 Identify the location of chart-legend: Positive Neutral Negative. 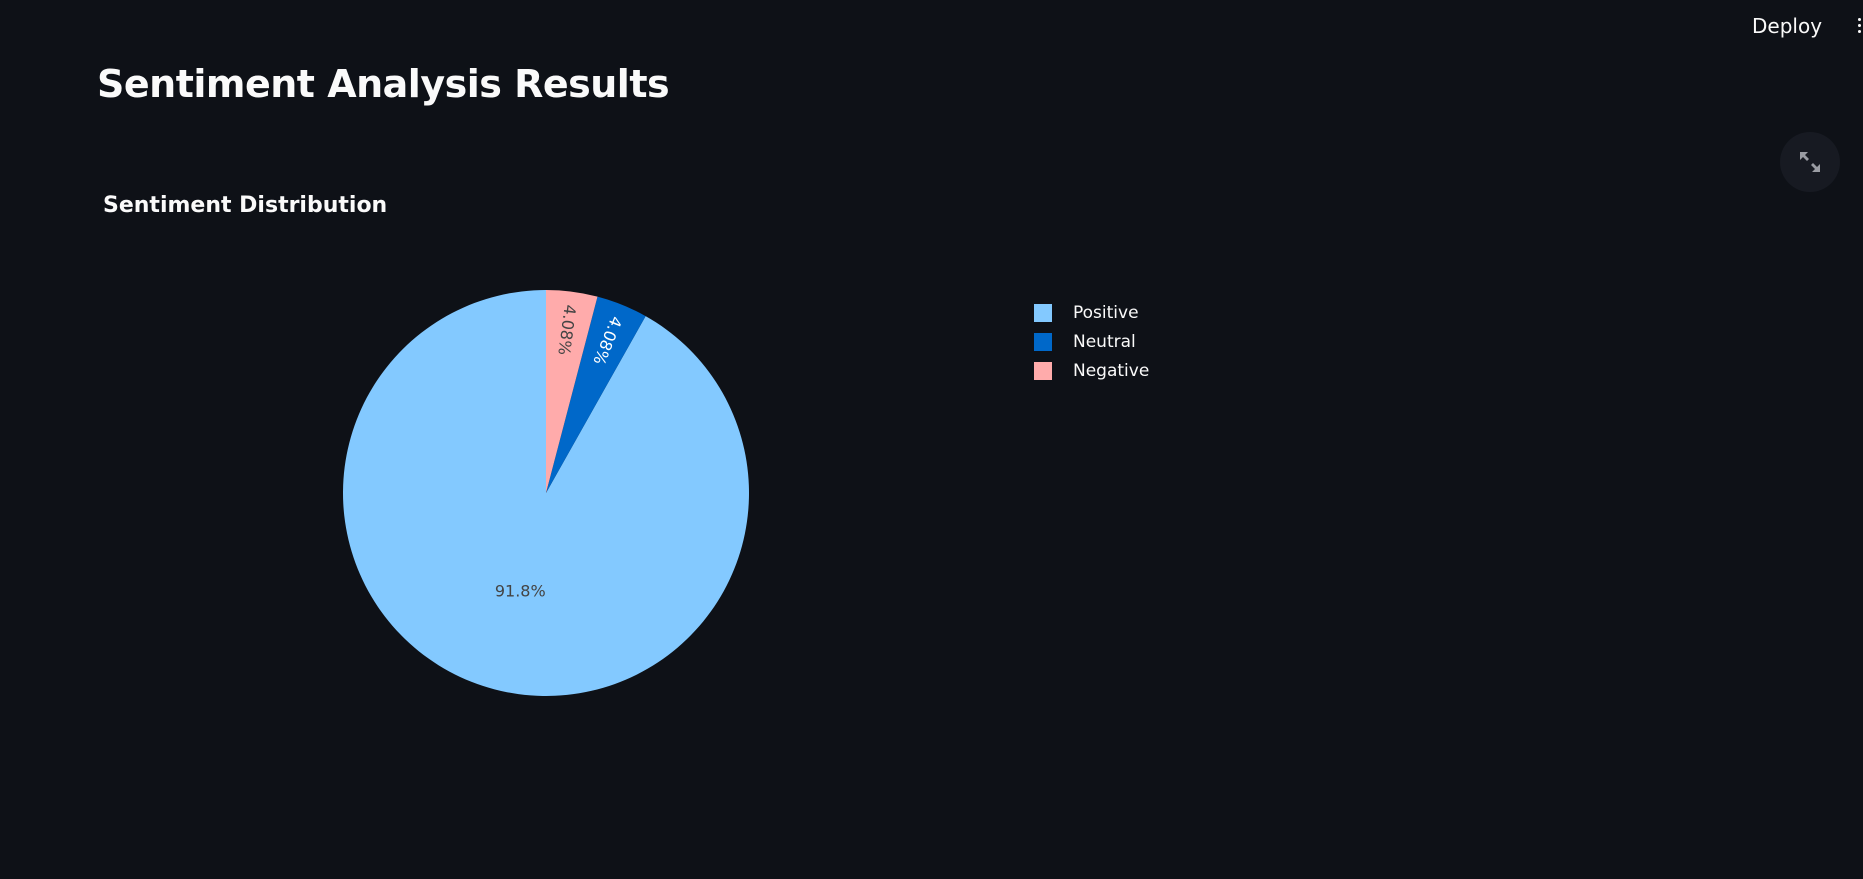
(1091, 341).